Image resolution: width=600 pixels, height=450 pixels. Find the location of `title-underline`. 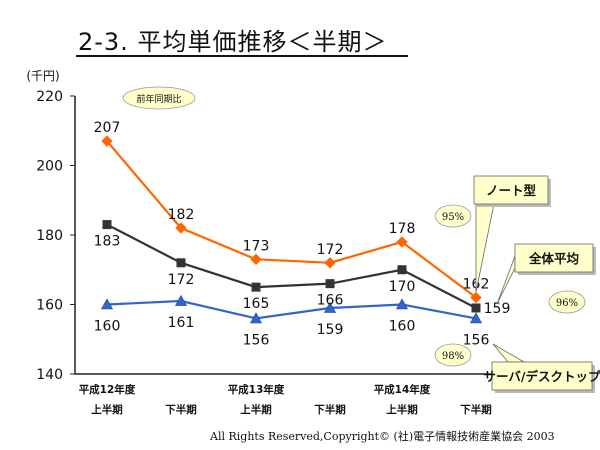

title-underline is located at coordinates (242, 56).